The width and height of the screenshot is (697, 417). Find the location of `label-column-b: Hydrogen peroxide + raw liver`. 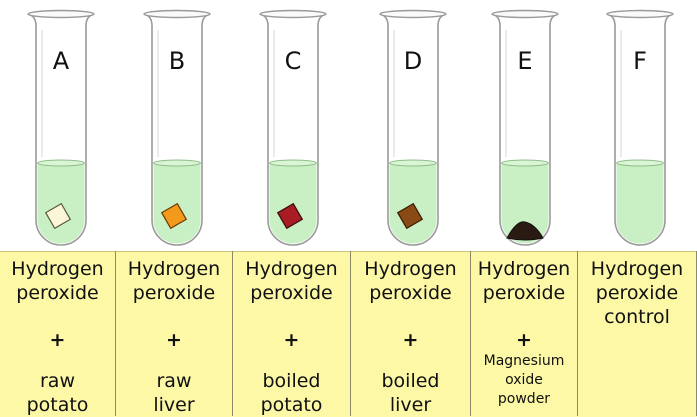

label-column-b: Hydrogen peroxide + raw liver is located at coordinates (174, 333).